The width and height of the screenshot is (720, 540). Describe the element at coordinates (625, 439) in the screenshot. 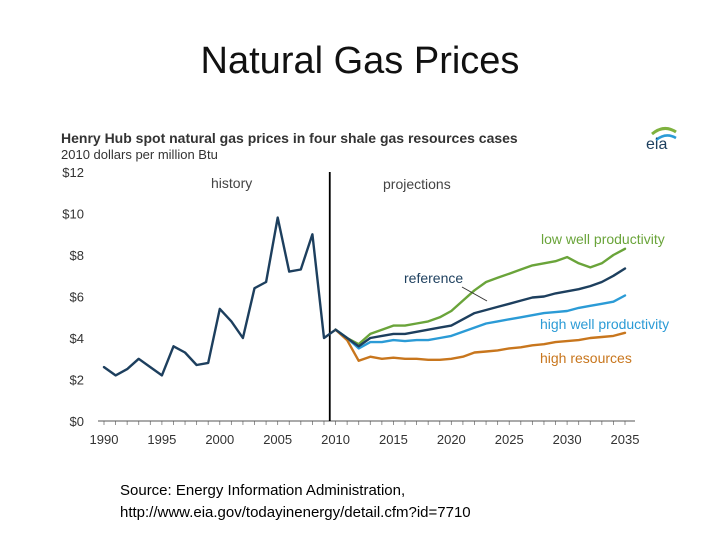

I see `x-tick-label: 2035` at that location.